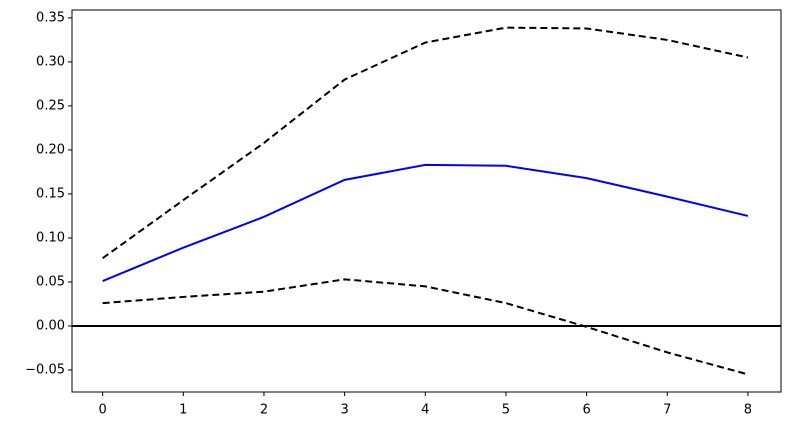 This screenshot has width=793, height=431. What do you see at coordinates (667, 410) in the screenshot?
I see `x-tick-label: 7` at bounding box center [667, 410].